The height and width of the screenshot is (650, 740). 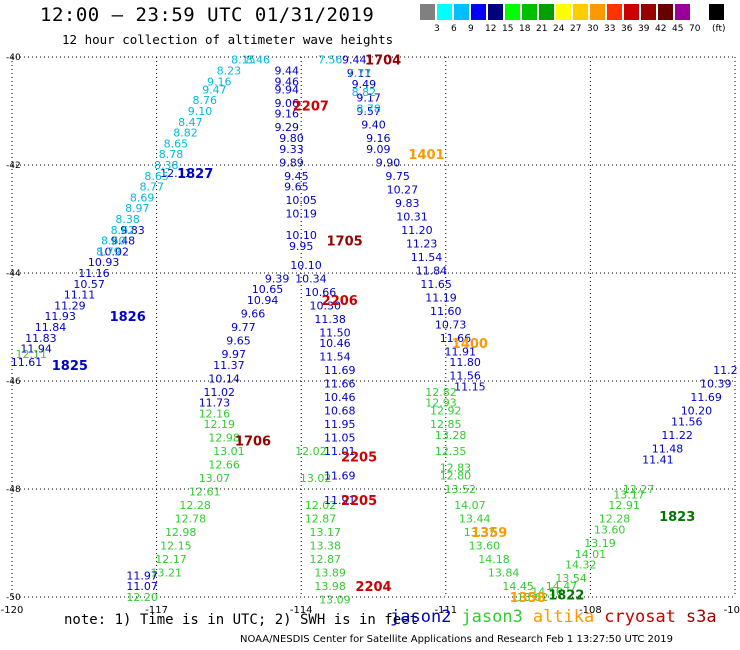 What do you see at coordinates (397, 176) in the screenshot?
I see `swh-value: 9.75` at bounding box center [397, 176].